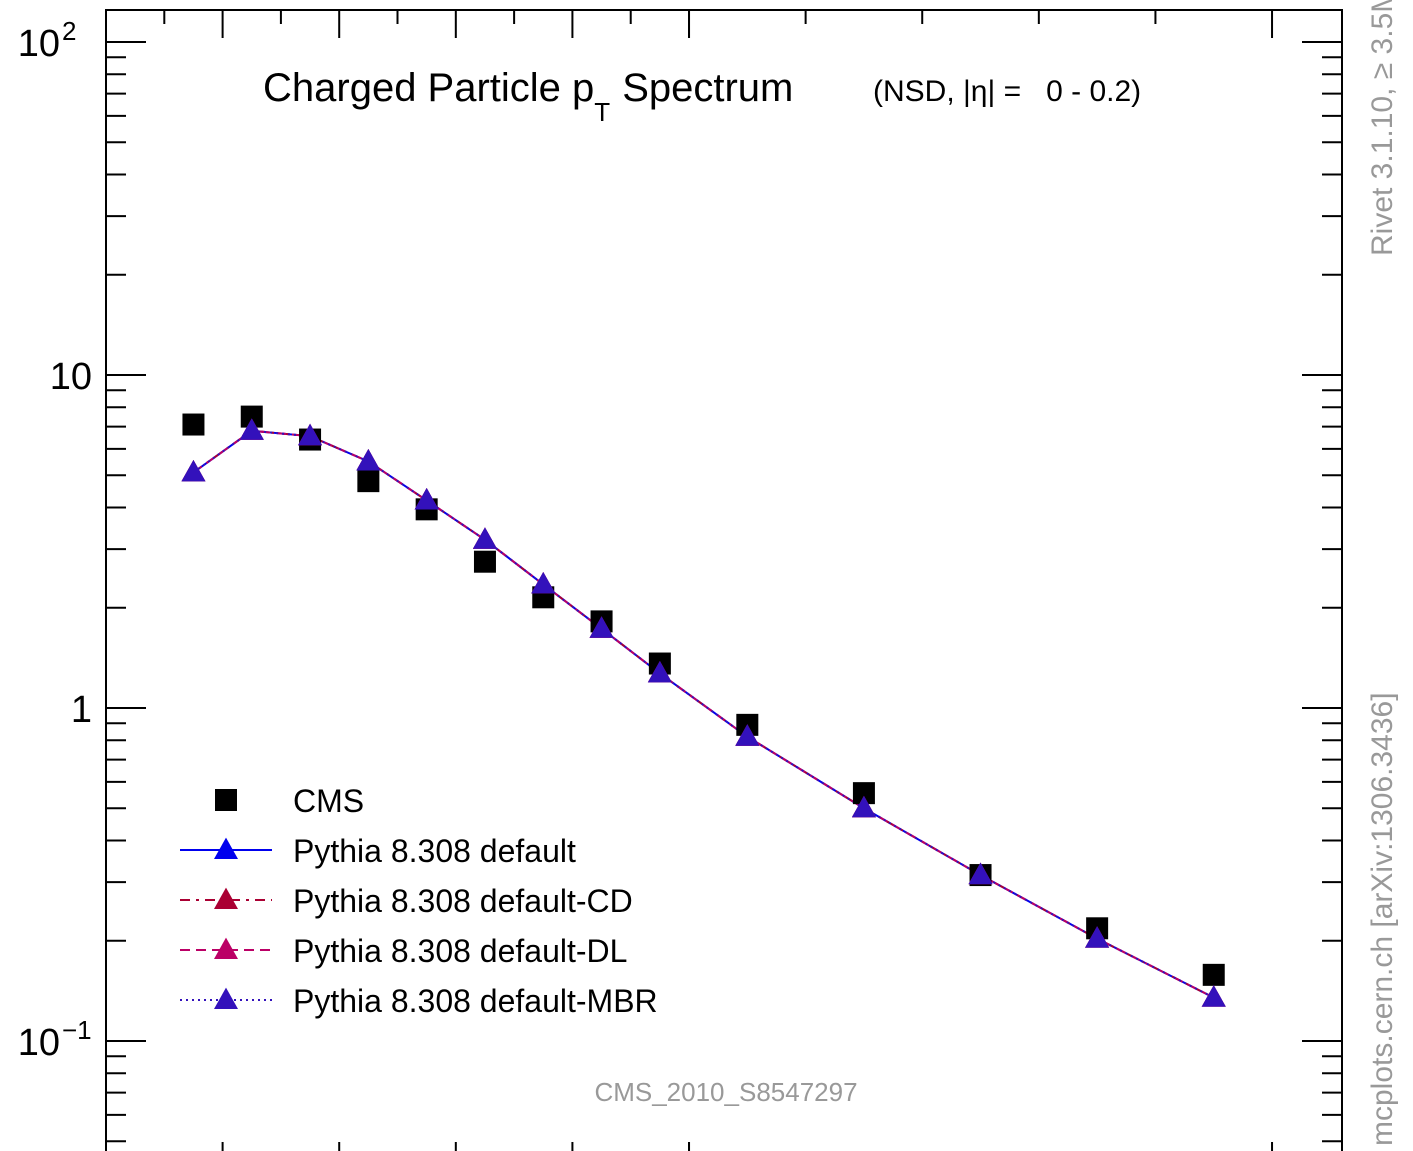  What do you see at coordinates (328, 801) in the screenshot?
I see `legend-label: CMS` at bounding box center [328, 801].